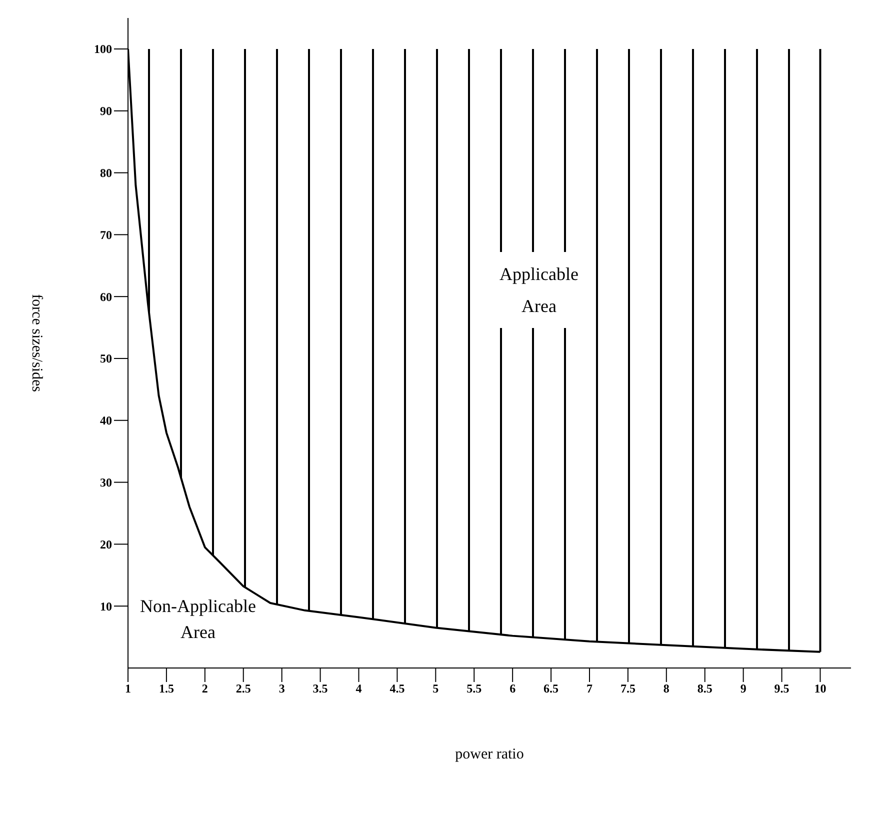 This screenshot has width=869, height=813. I want to click on y-tick-label: 60, so click(106, 297).